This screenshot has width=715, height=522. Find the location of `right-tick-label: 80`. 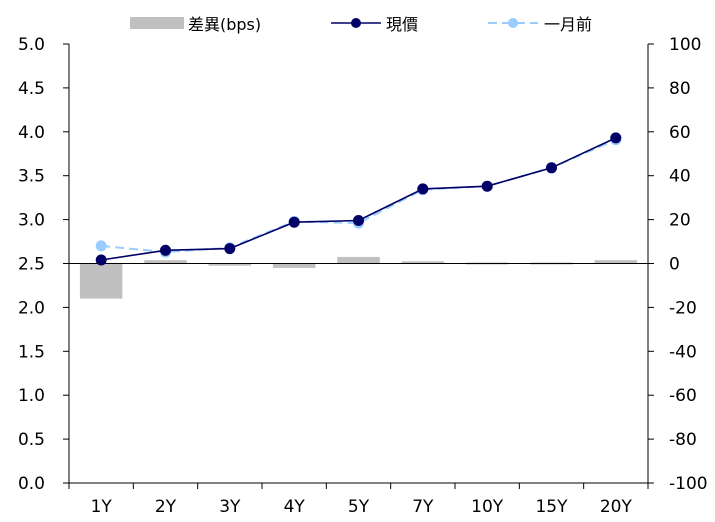

right-tick-label: 80 is located at coordinates (680, 89).